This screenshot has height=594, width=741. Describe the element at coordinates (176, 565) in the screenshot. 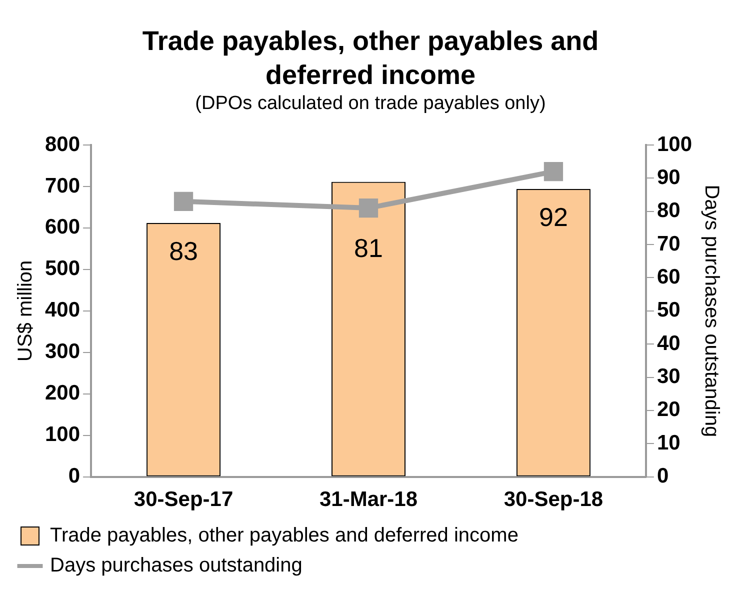

I see `legend-label: Days purchases outstanding` at that location.